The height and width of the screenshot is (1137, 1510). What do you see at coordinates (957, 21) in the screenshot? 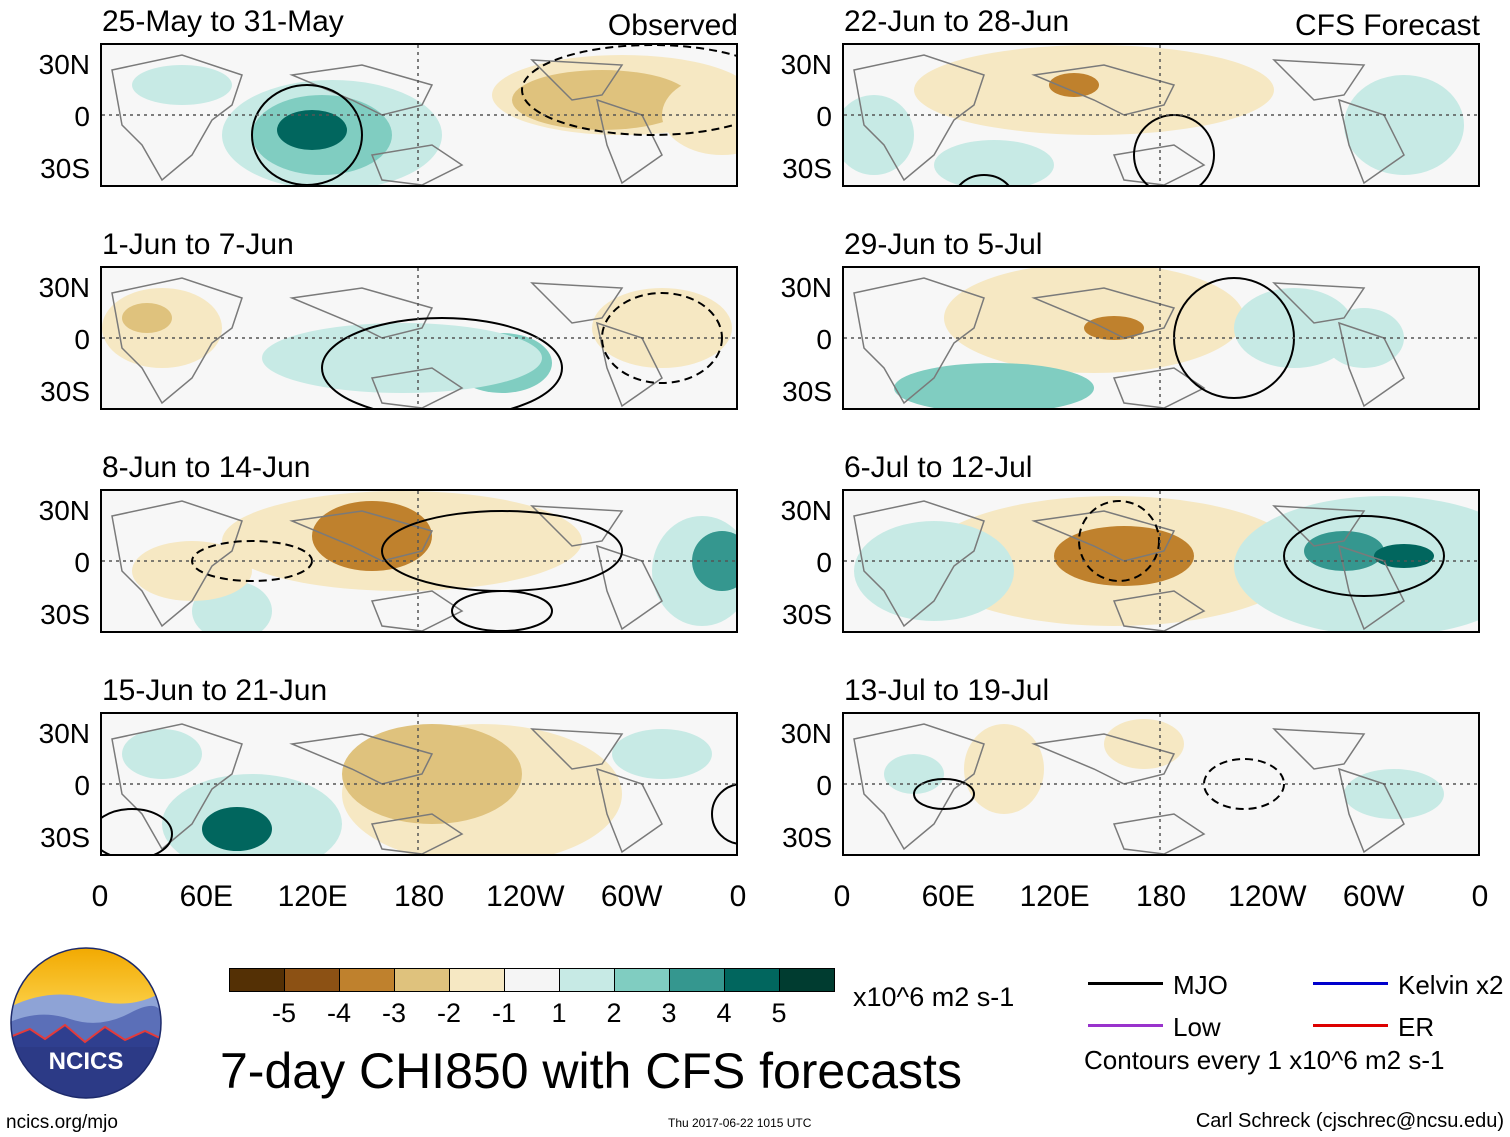
I see `panel-title: 22-Jun to 28-Jun` at bounding box center [957, 21].